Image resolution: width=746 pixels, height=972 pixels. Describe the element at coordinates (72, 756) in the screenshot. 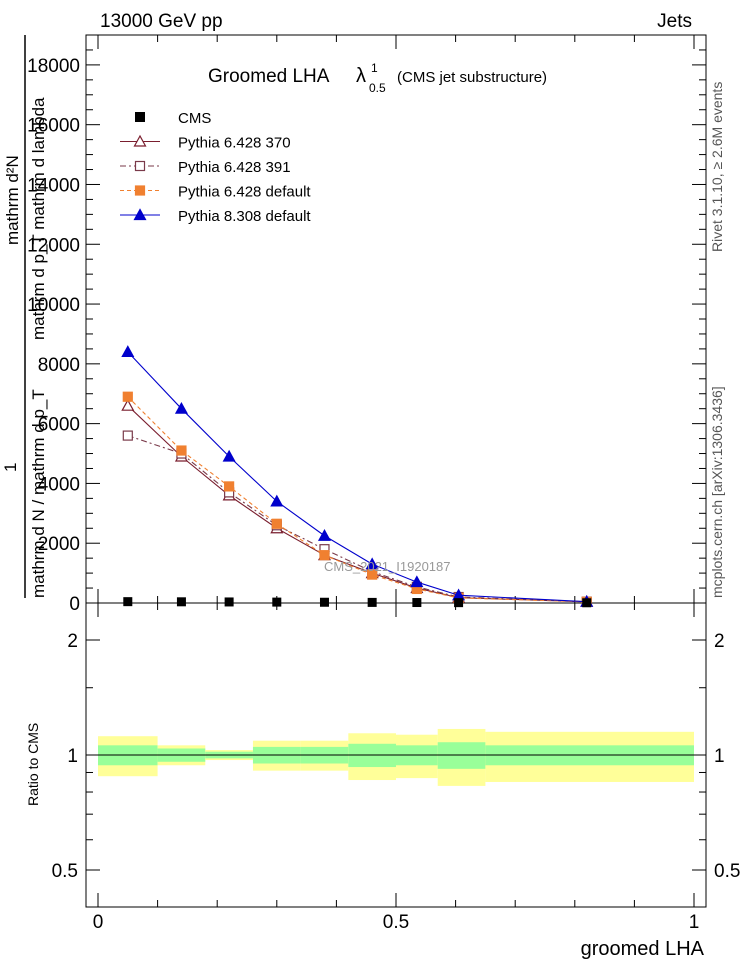

I see `ratio-tick-label: 1` at that location.